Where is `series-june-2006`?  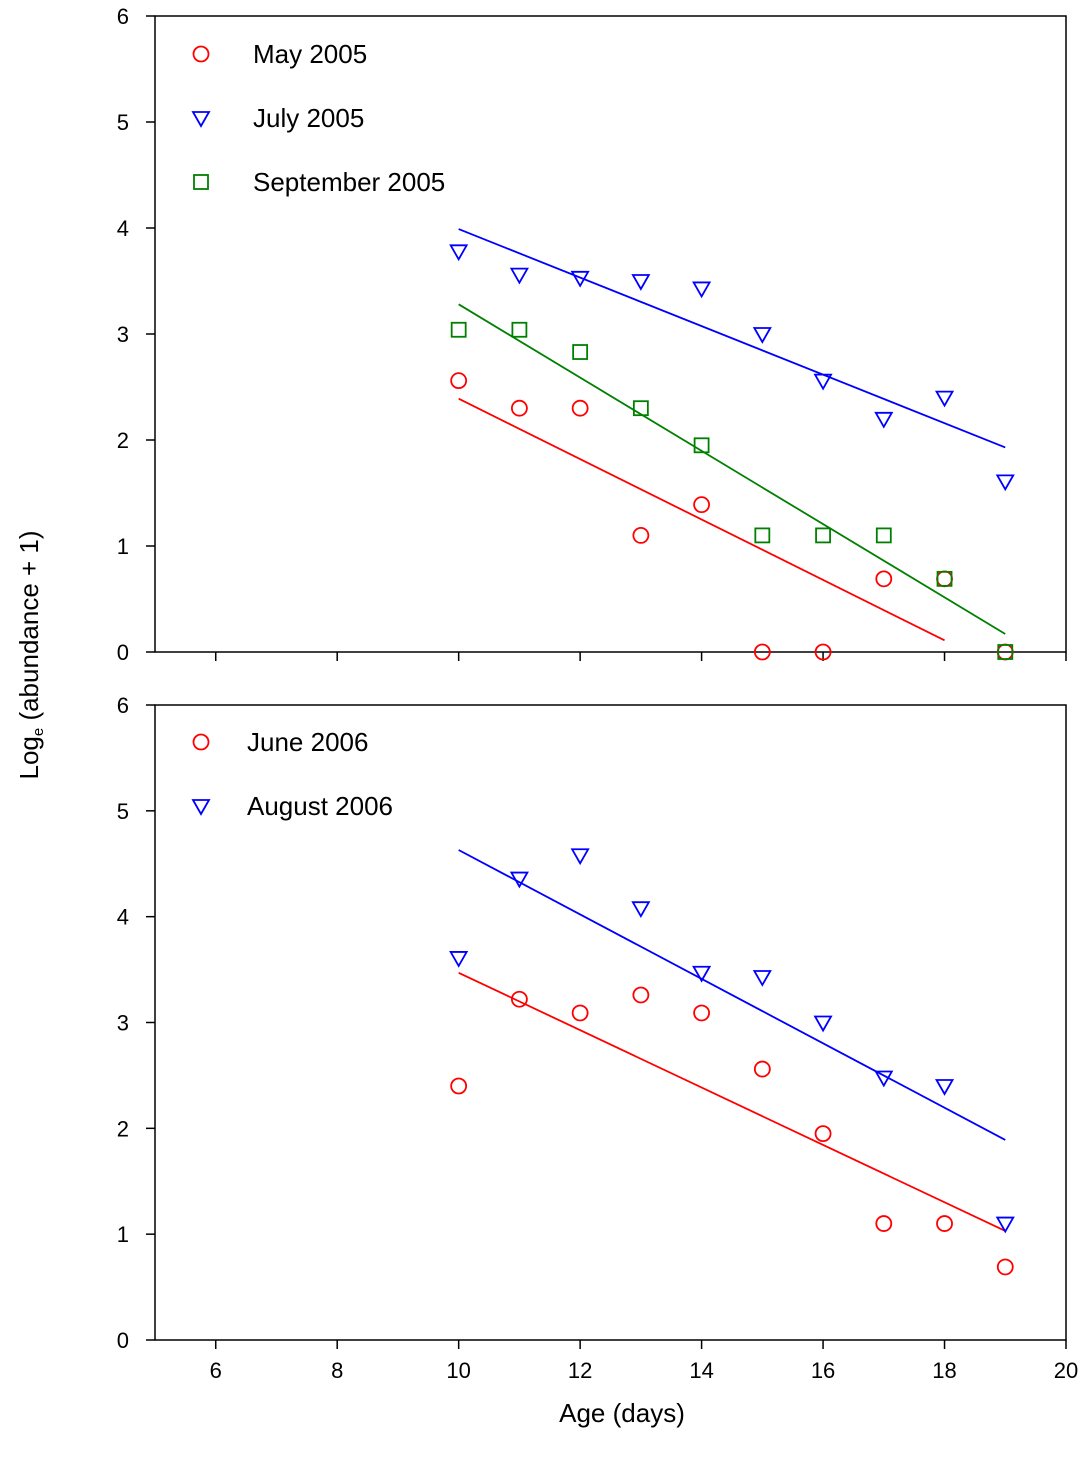 series-june-2006 is located at coordinates (732, 1123).